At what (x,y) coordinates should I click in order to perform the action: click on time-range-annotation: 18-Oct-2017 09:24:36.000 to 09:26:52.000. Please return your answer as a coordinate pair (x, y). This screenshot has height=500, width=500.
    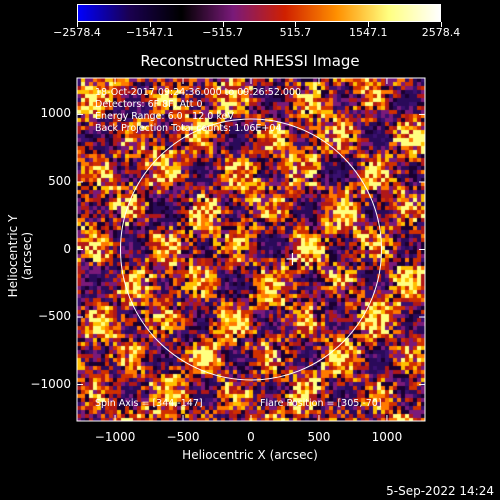
    Looking at the image, I should click on (198, 92).